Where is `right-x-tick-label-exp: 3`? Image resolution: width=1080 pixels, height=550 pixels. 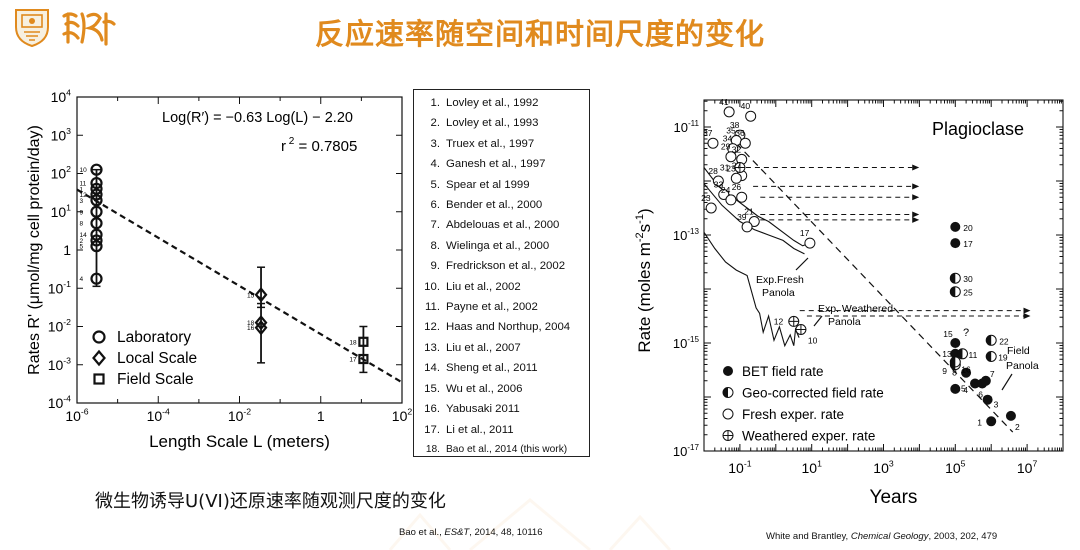 right-x-tick-label-exp: 3 is located at coordinates (891, 464).